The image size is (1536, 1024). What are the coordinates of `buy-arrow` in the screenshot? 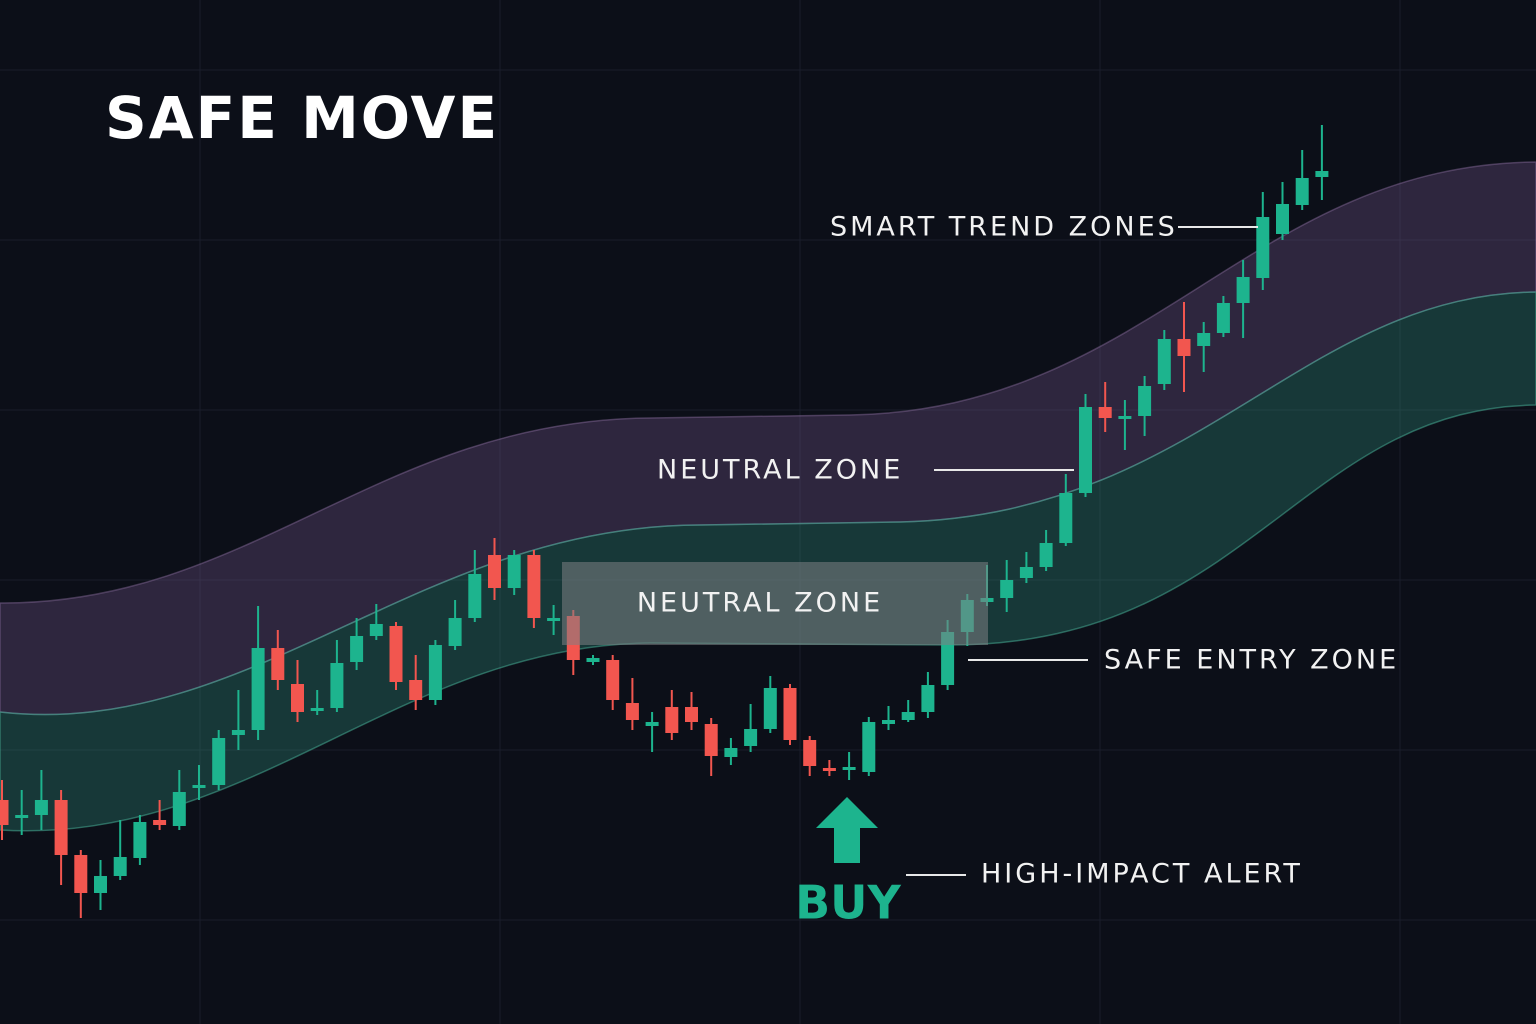 It's located at (847, 830).